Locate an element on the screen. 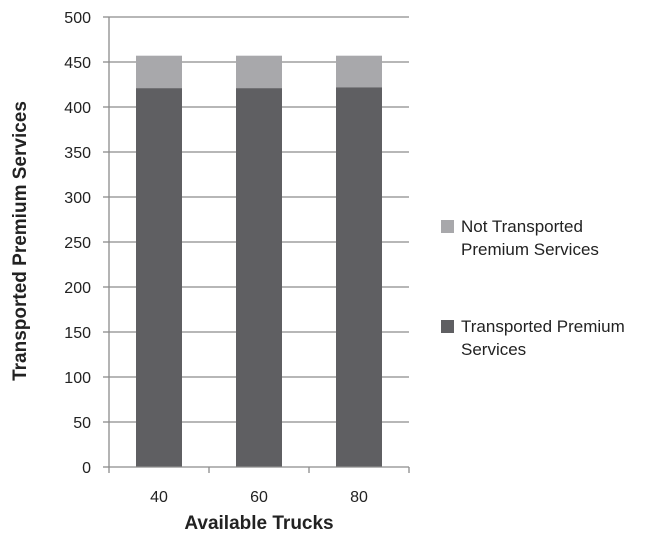 Image resolution: width=663 pixels, height=533 pixels. y-tick-label: 50 is located at coordinates (82, 423).